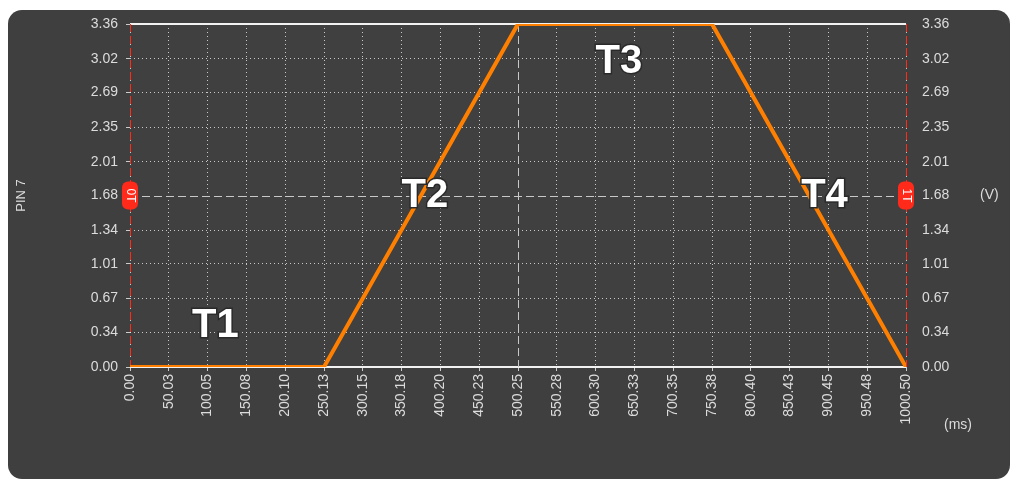  Describe the element at coordinates (284, 395) in the screenshot. I see `x-tick-label: 200.10` at that location.